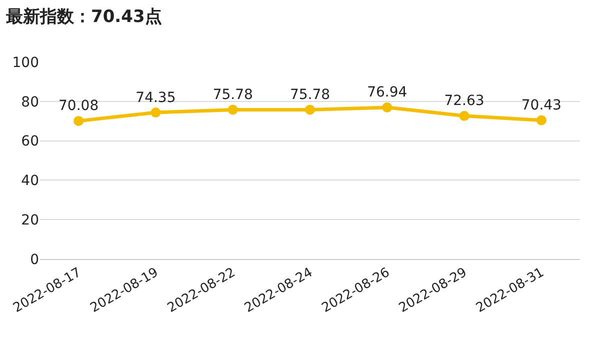 Image resolution: width=600 pixels, height=339 pixels. What do you see at coordinates (30, 181) in the screenshot?
I see `y-tick-label: 40` at bounding box center [30, 181].